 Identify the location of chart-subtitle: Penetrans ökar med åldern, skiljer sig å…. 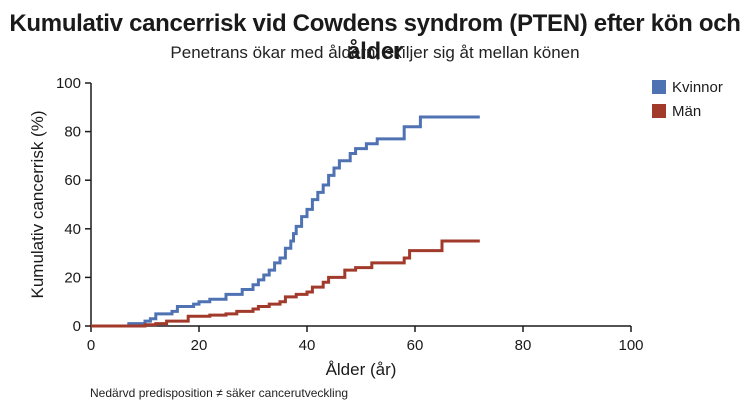
(375, 52).